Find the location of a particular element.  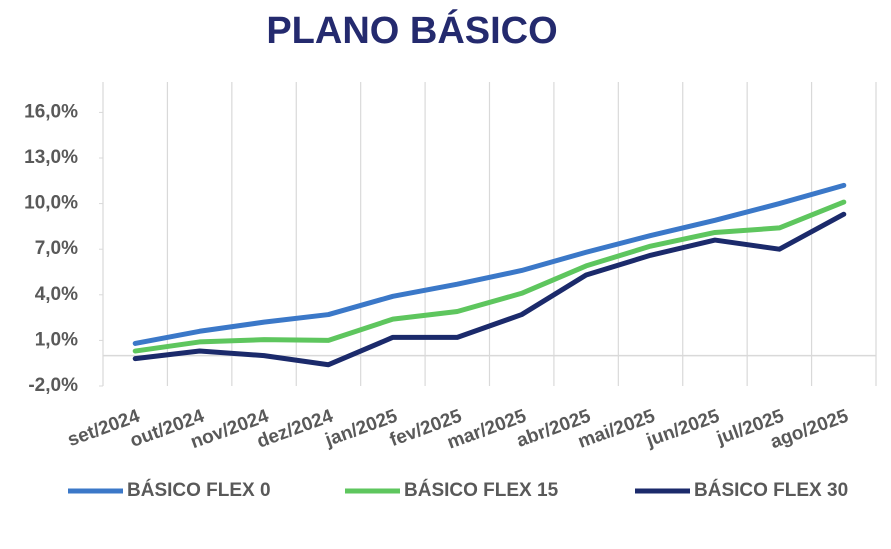

y-tick-label: 16,0% is located at coordinates (51, 111).